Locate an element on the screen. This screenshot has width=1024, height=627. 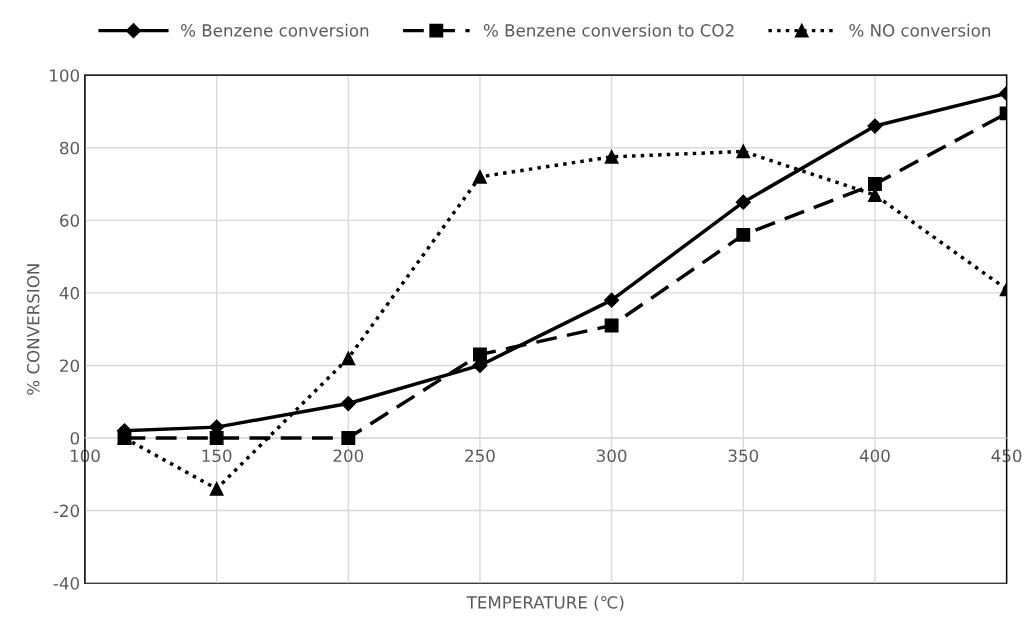
legend-label: % Benzene conversion is located at coordinates (275, 30).